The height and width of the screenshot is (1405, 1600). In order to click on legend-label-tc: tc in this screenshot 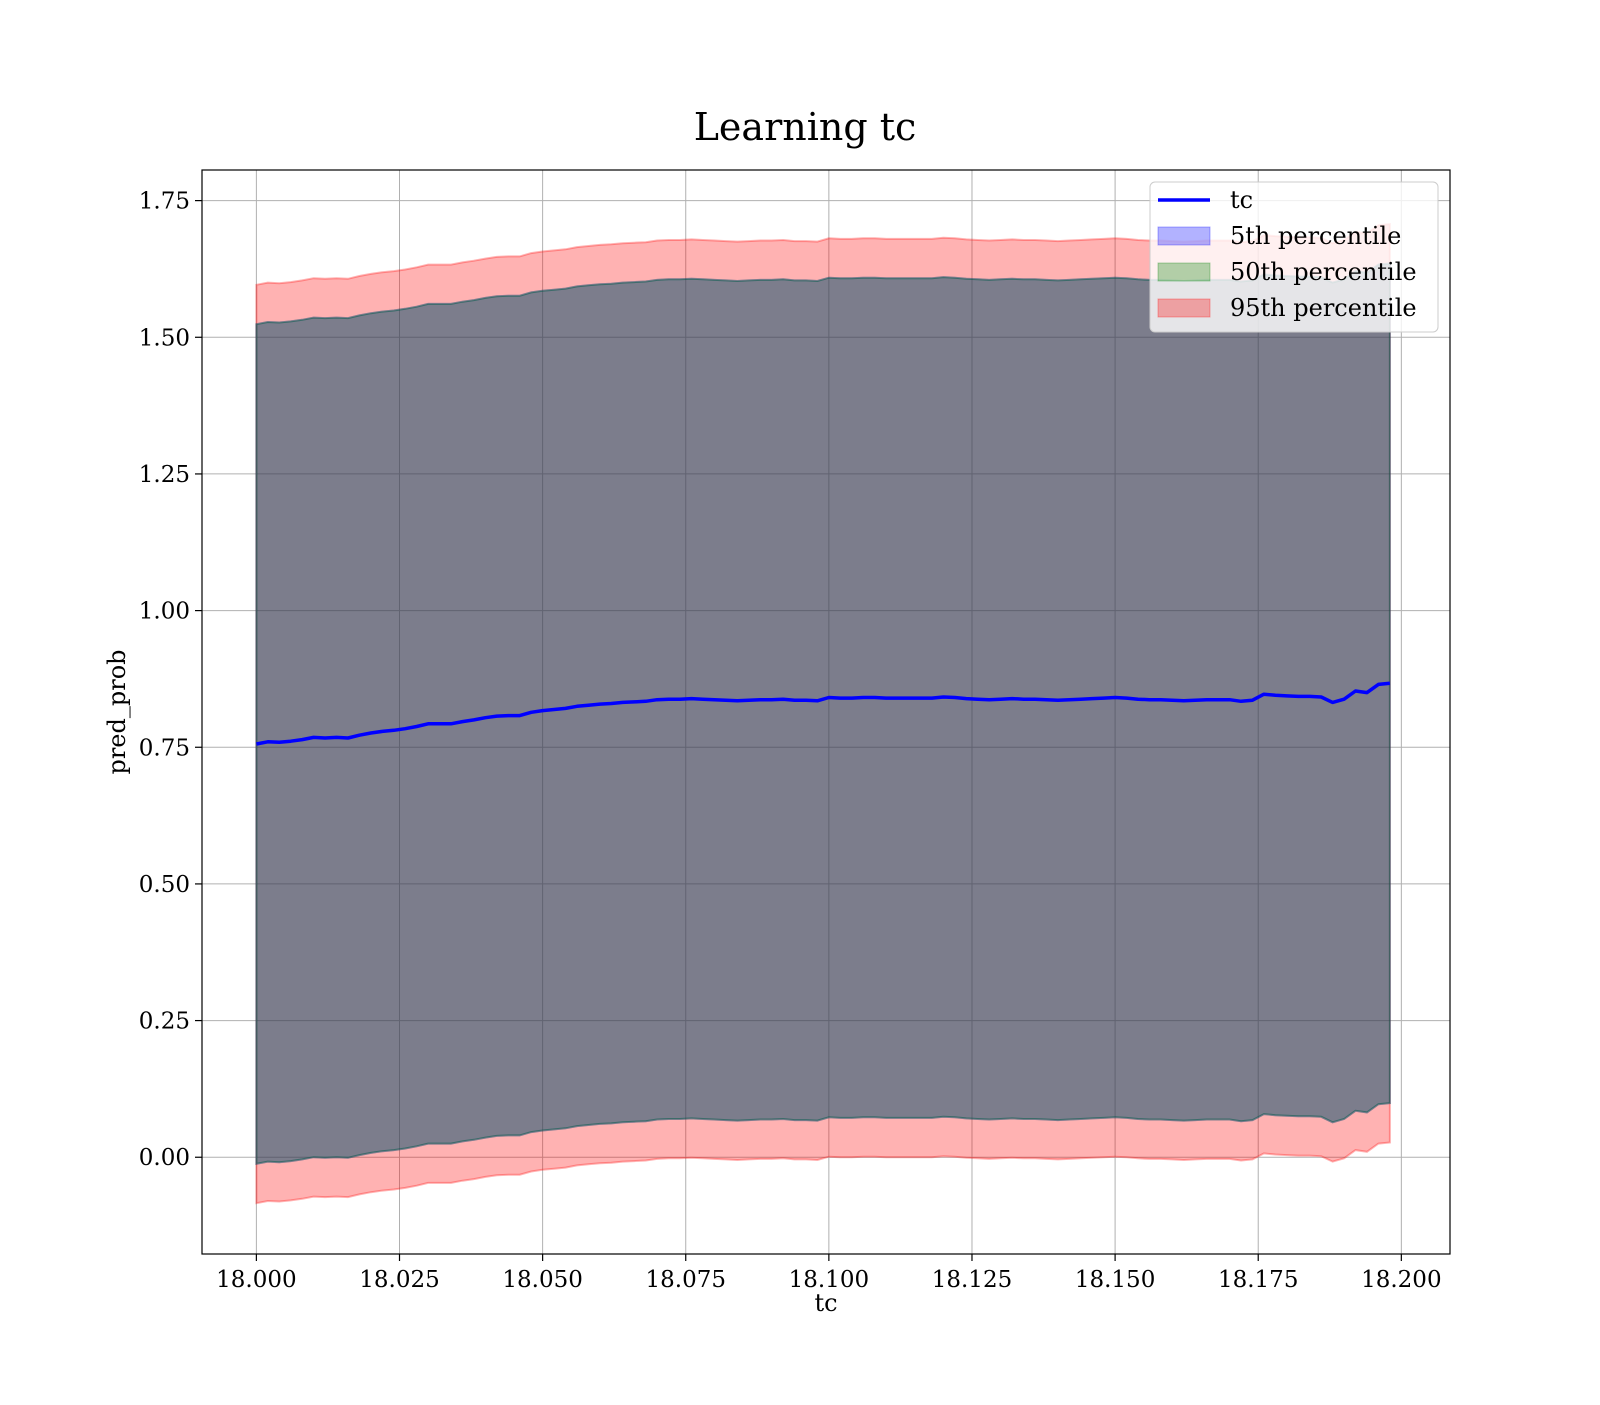, I will do `click(1241, 200)`.